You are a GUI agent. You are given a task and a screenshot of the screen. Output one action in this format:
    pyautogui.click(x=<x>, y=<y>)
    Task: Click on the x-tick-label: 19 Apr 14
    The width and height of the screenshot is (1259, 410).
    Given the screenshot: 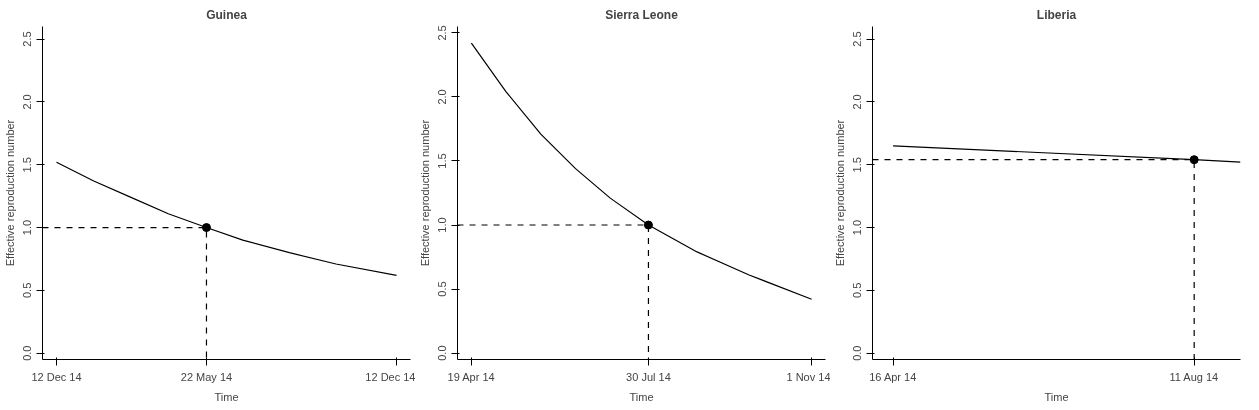 What is the action you would take?
    pyautogui.click(x=471, y=376)
    